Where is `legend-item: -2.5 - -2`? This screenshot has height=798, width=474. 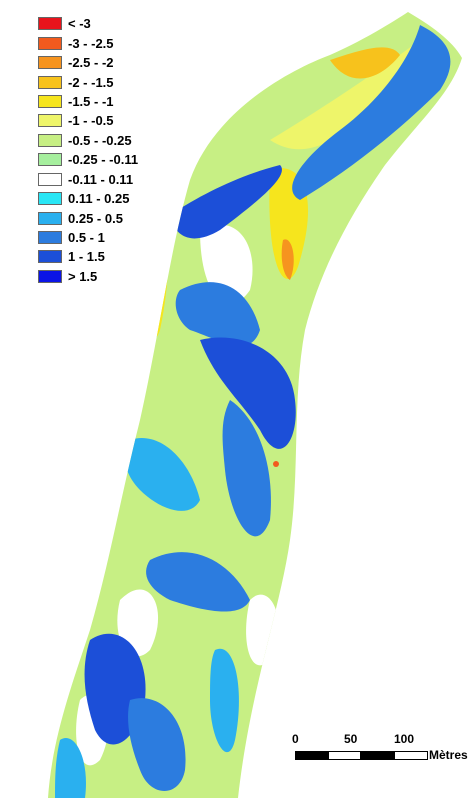 legend-item: -2.5 - -2 is located at coordinates (88, 62).